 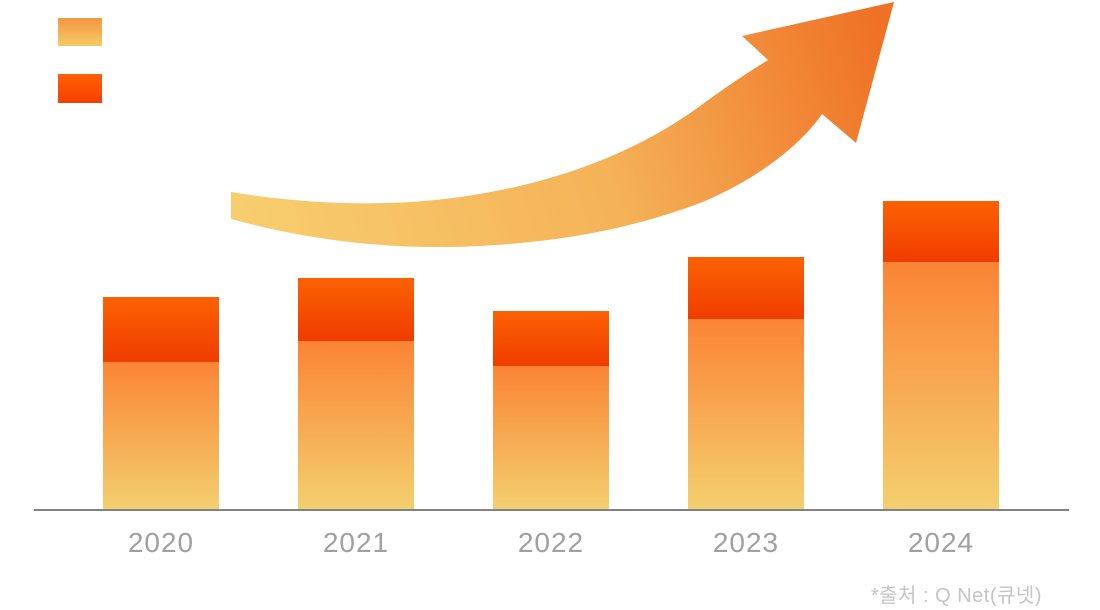 I want to click on x-axis-label-2020: 2020, so click(x=161, y=542).